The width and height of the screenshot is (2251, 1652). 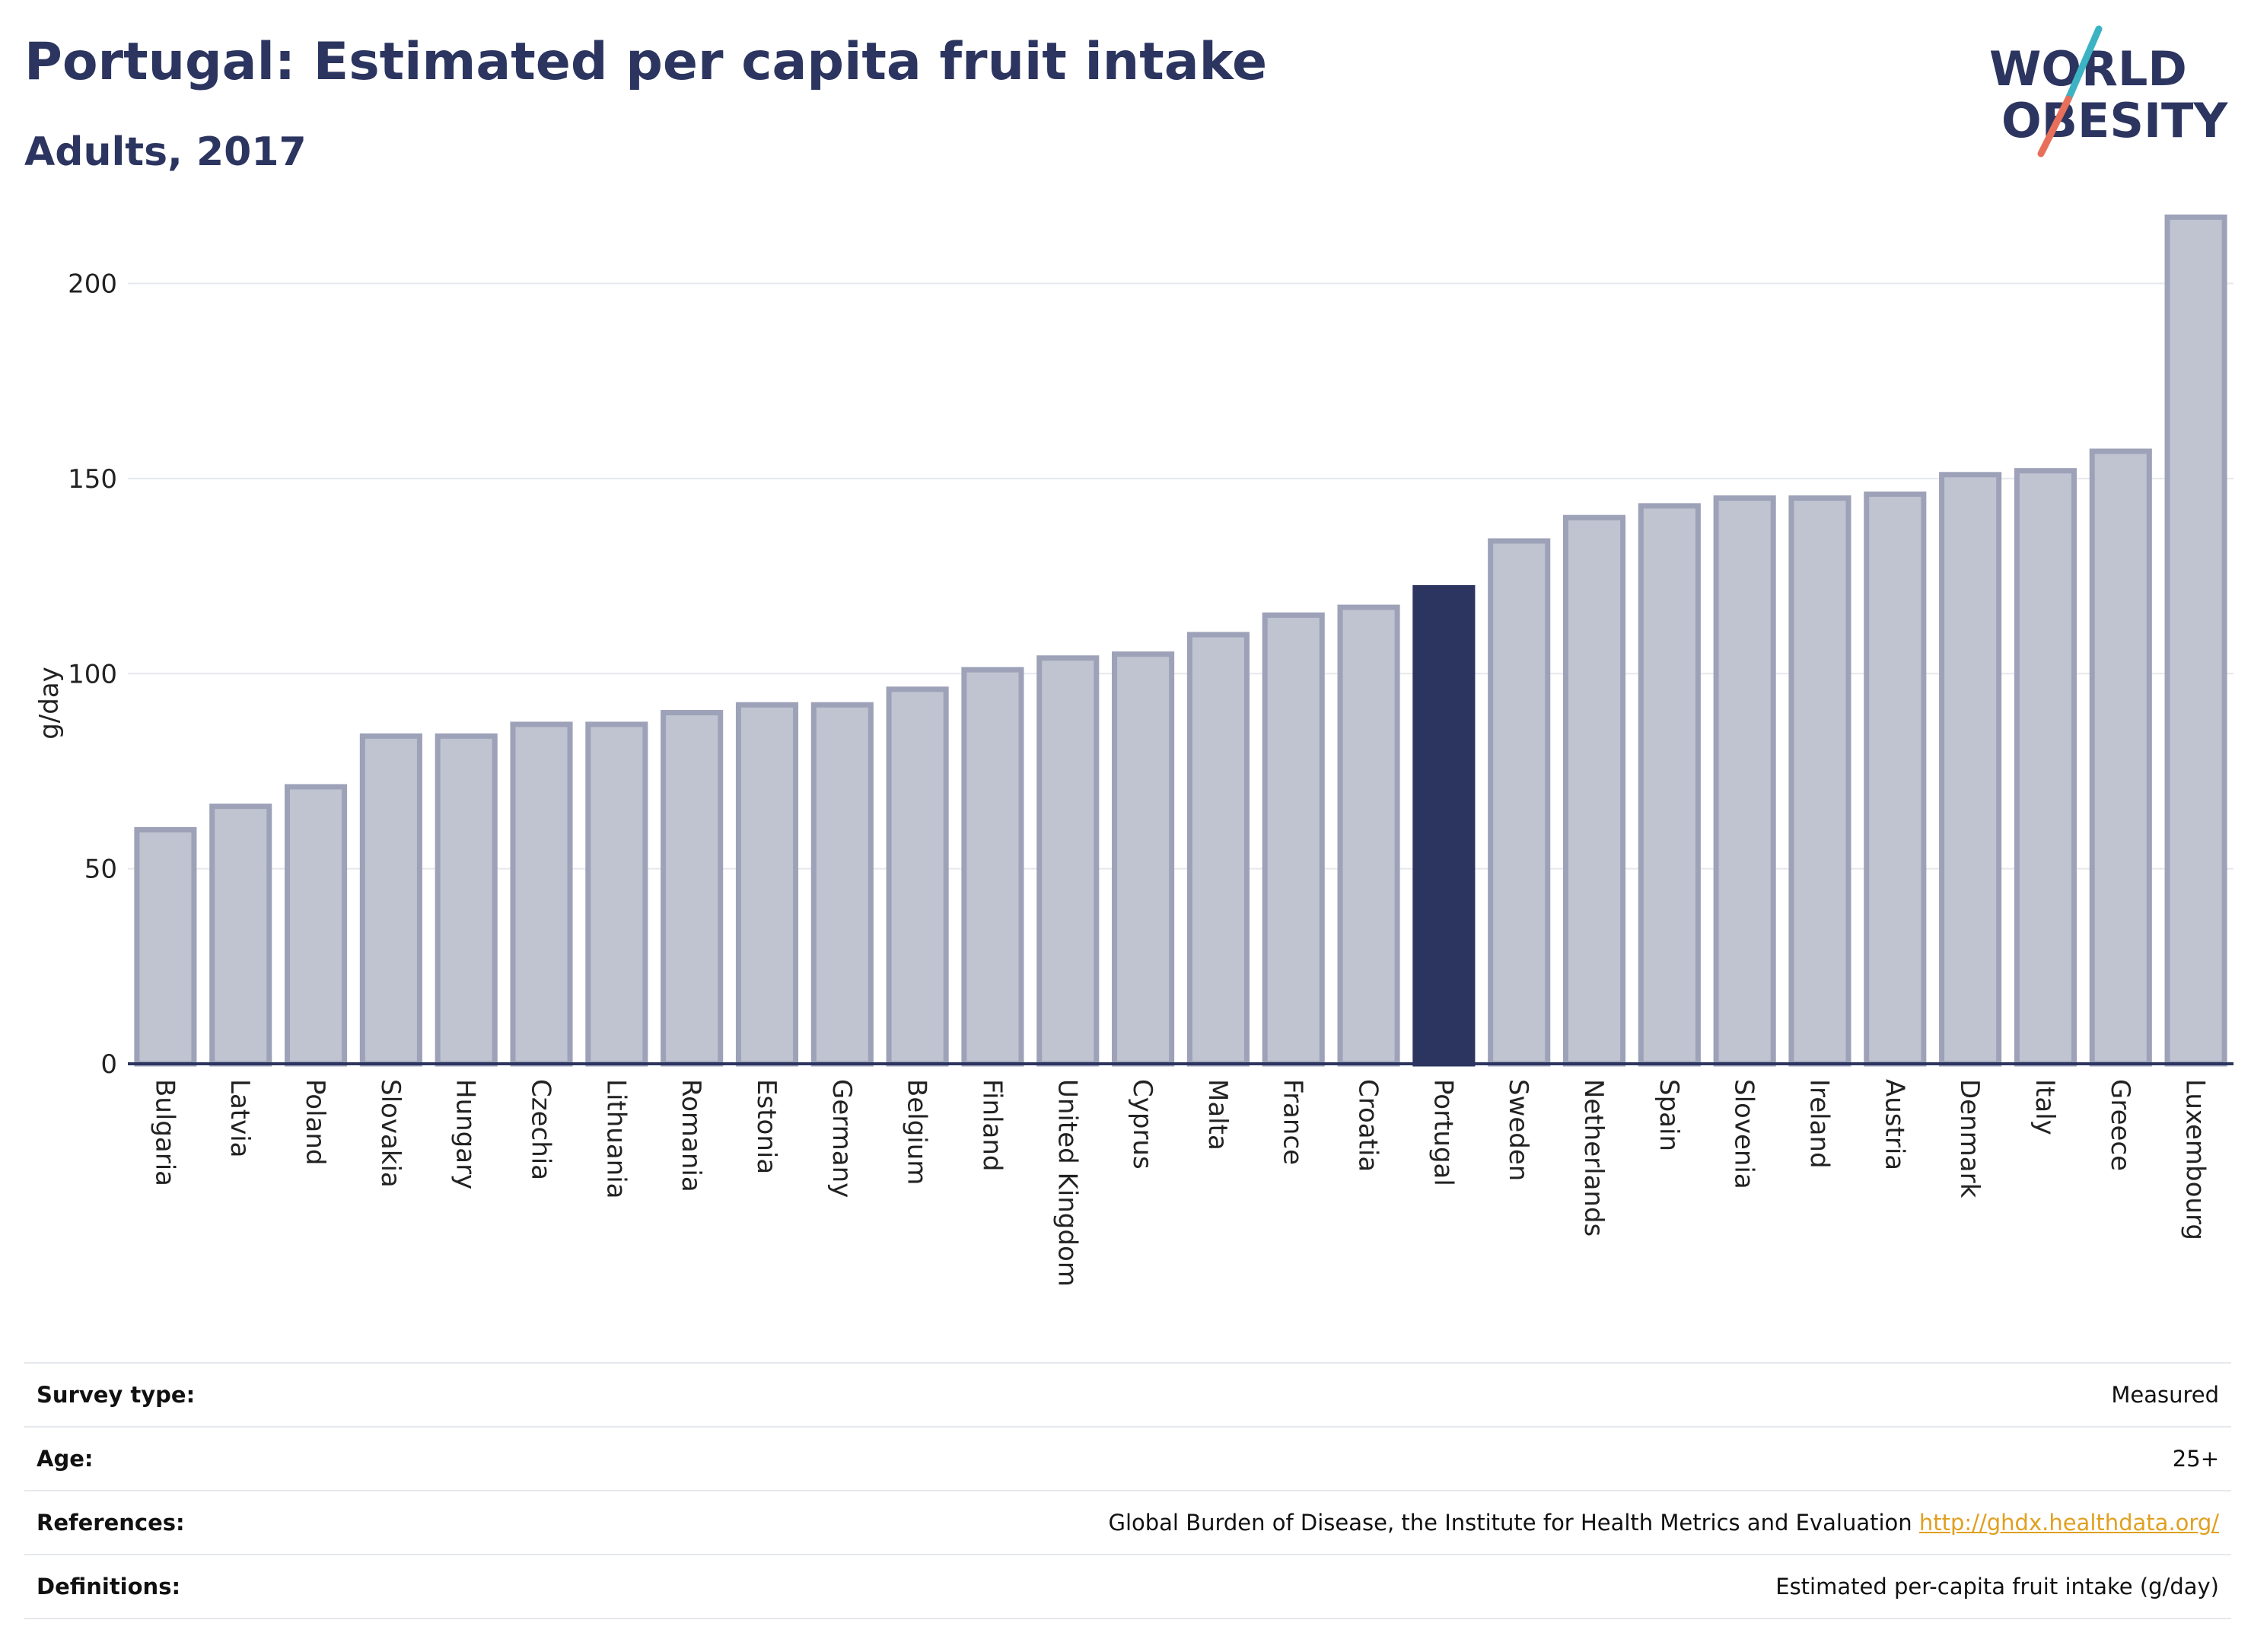 What do you see at coordinates (226, 1458) in the screenshot?
I see `info-key: Age:` at bounding box center [226, 1458].